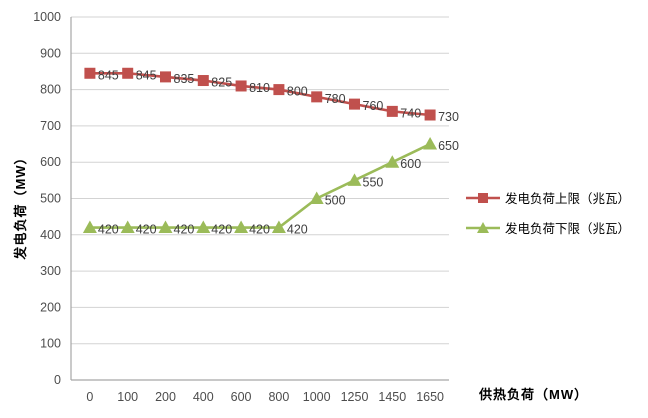  What do you see at coordinates (50, 271) in the screenshot?
I see `y-tick-label: 300` at bounding box center [50, 271].